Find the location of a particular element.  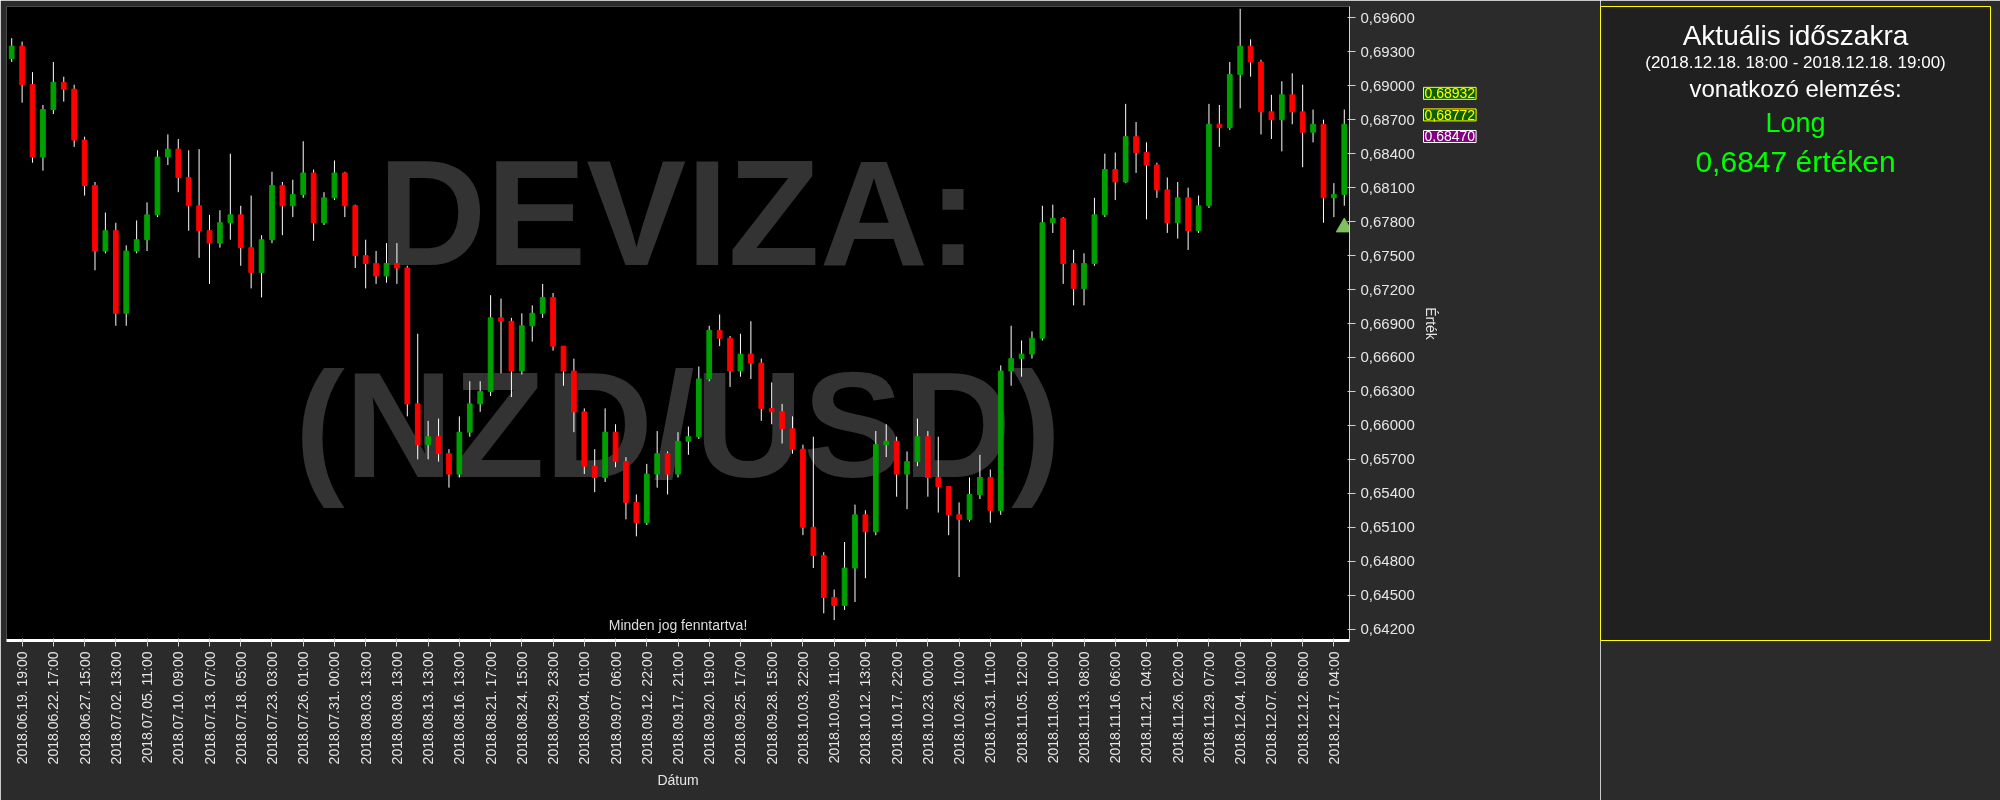

x-tick-label: 2018.07.05. 11:00 is located at coordinates (147, 707).